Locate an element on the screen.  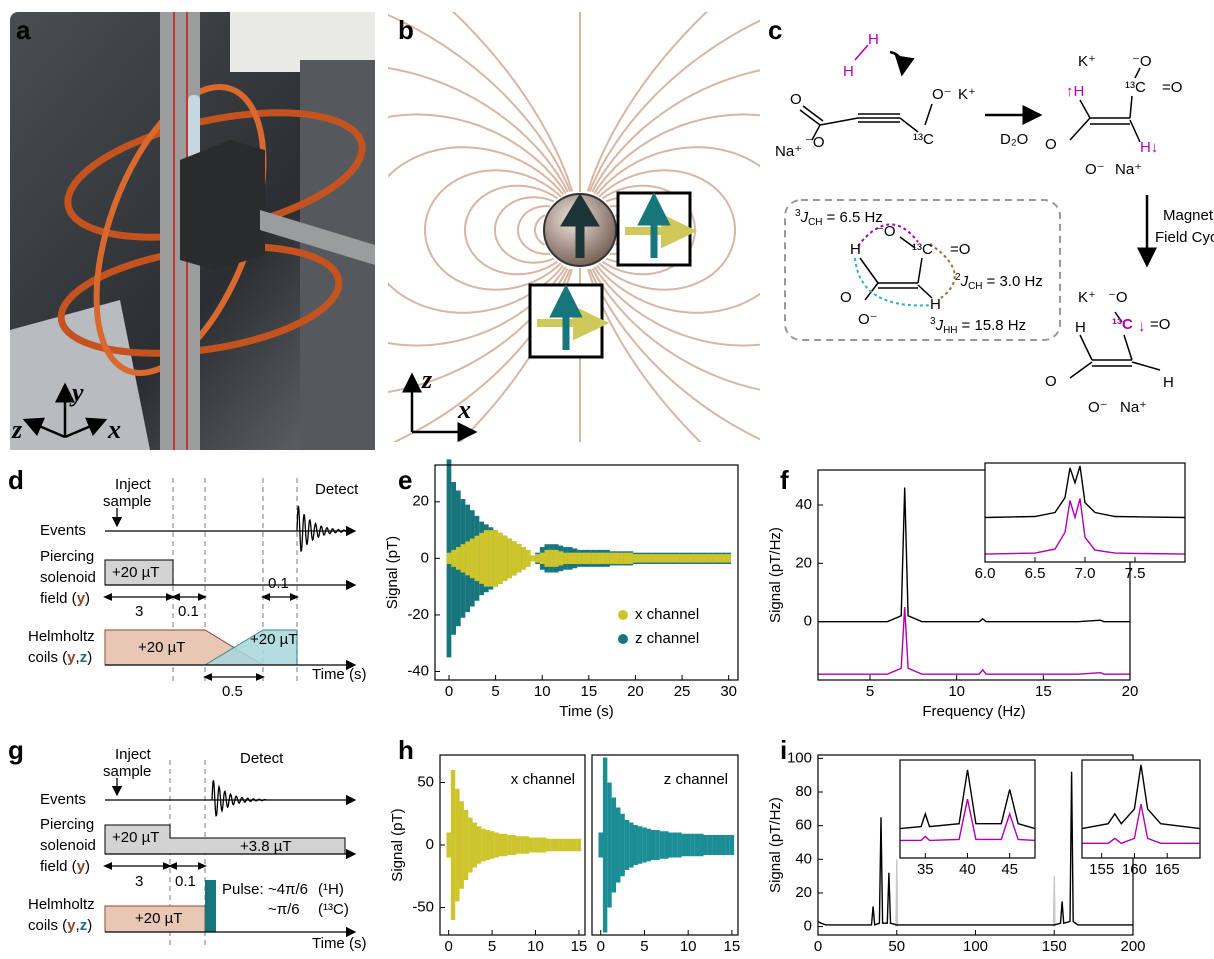
x-tick-label: 50 is located at coordinates (896, 946).